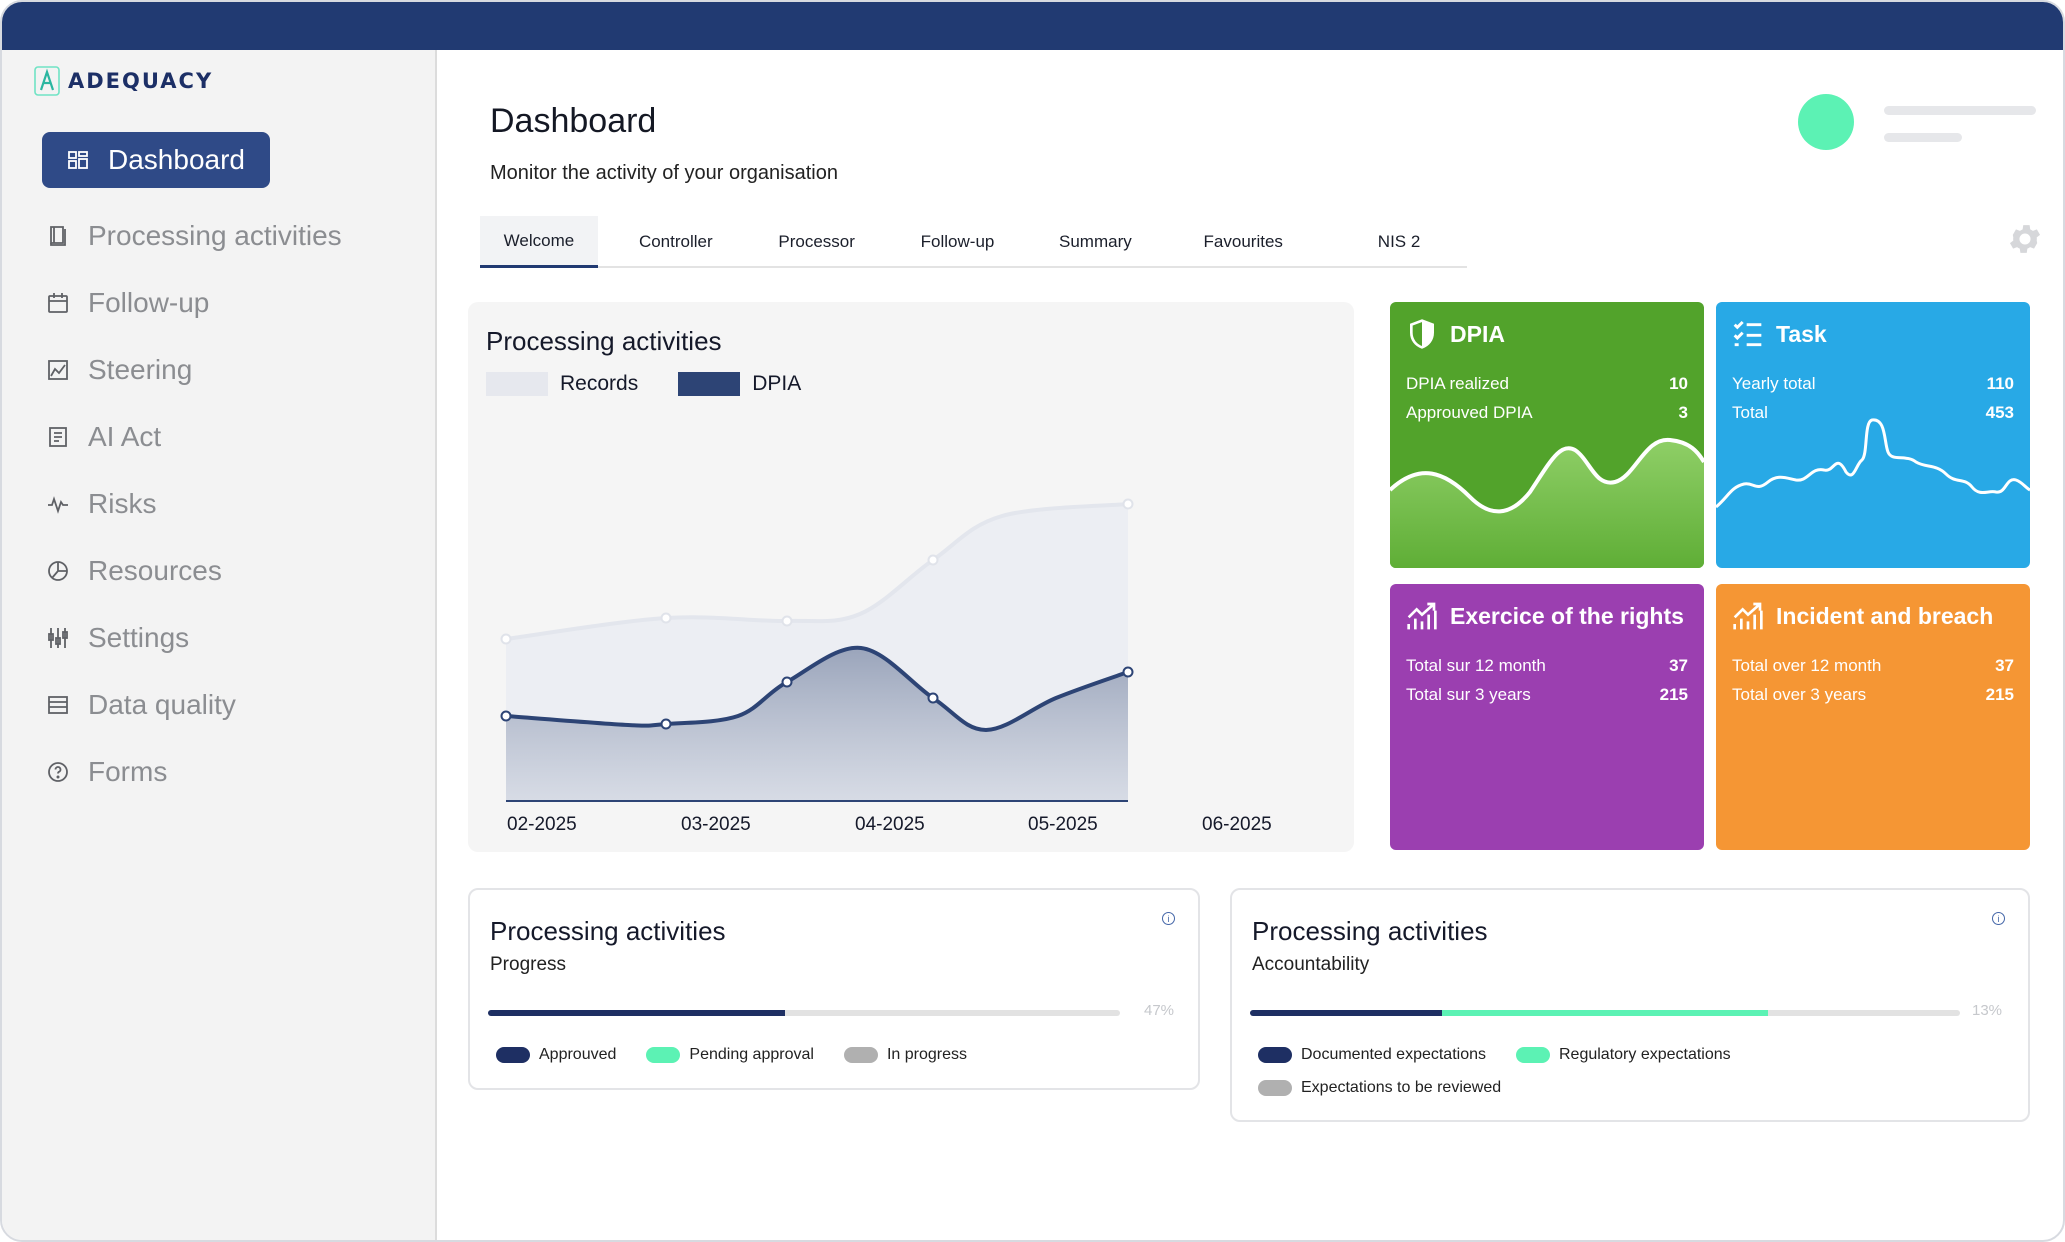 Image resolution: width=2065 pixels, height=1242 pixels. I want to click on chart-legend: Records DPIA, so click(643, 384).